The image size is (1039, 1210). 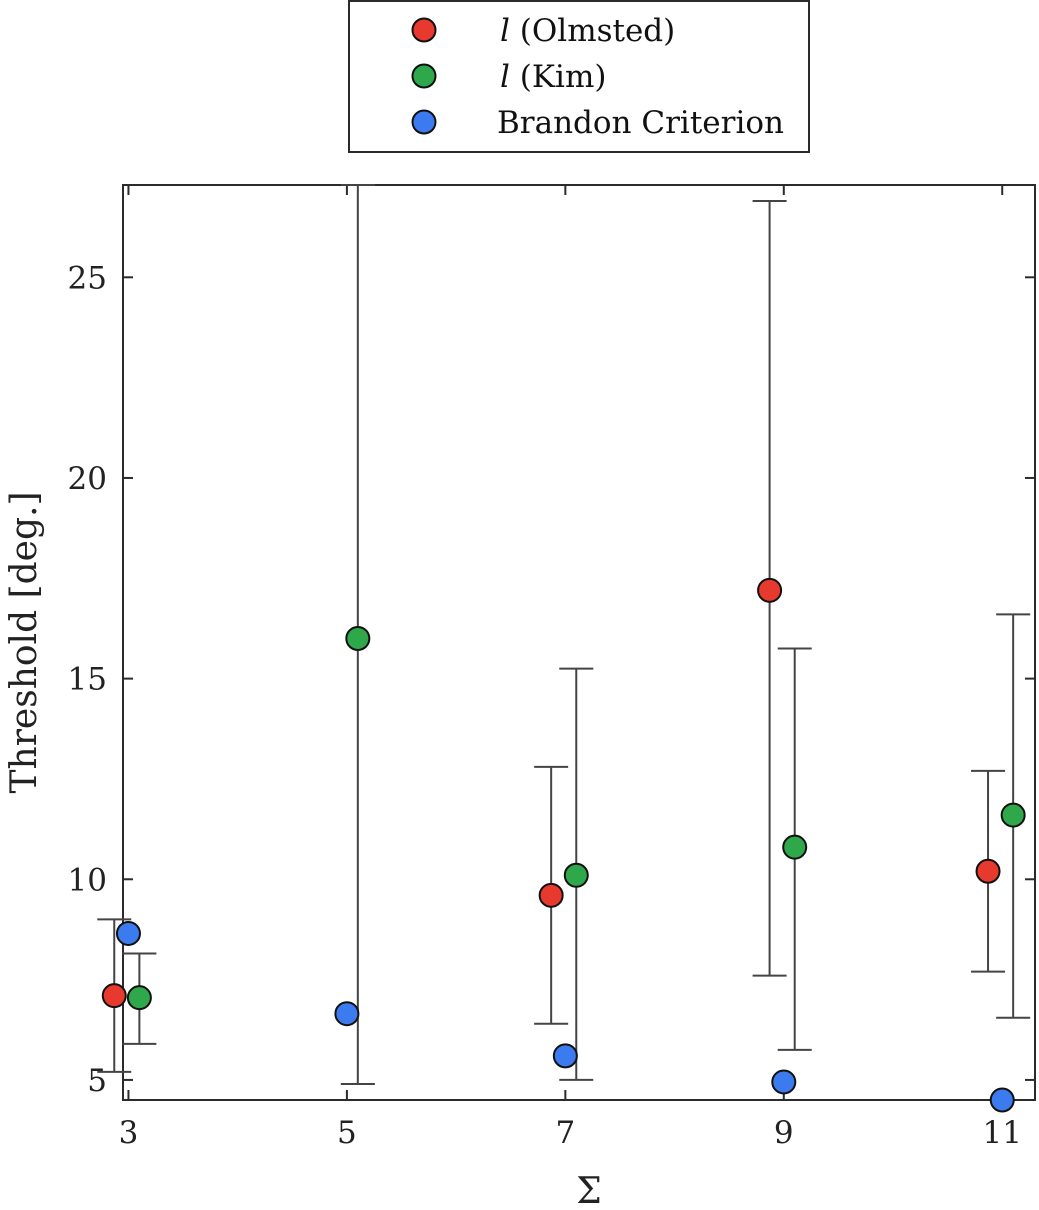 I want to click on y-tick-label: 5, so click(x=97, y=1081).